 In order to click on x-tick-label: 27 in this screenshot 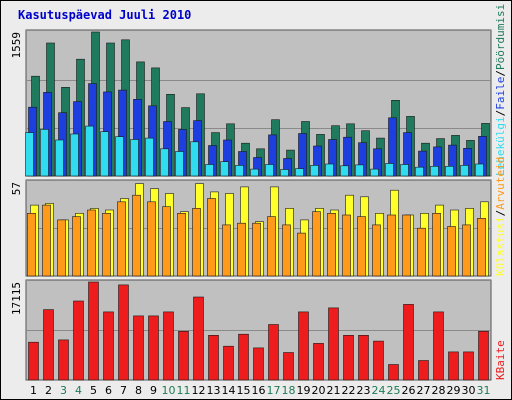, I will do `click(424, 390)`.